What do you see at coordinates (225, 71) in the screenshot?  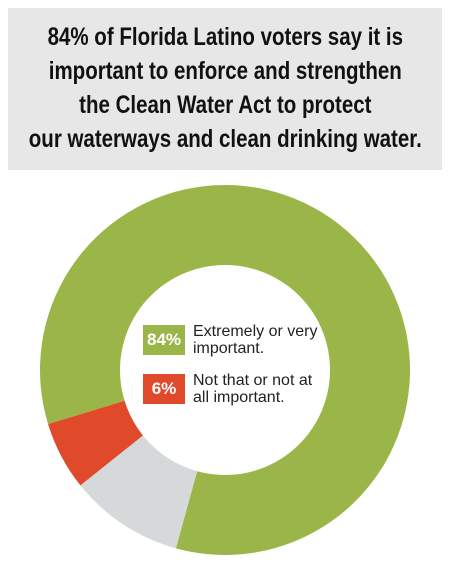 I see `title-line: important to enforce and strengthen` at bounding box center [225, 71].